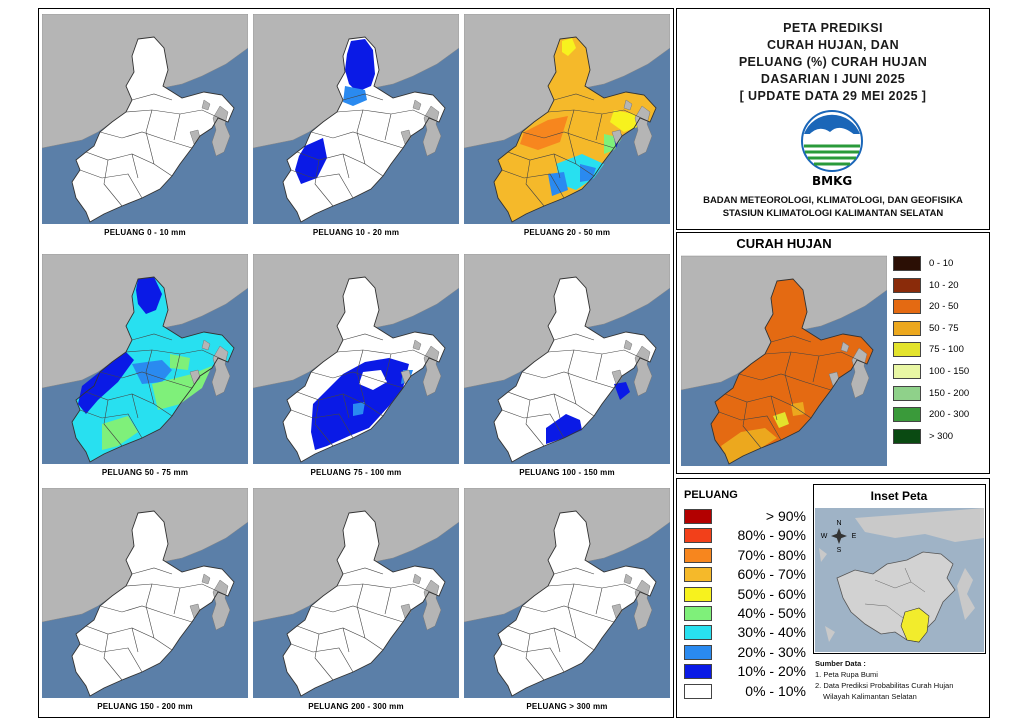  I want to click on peluang-legend-item: 10% - 20%, so click(746, 672).